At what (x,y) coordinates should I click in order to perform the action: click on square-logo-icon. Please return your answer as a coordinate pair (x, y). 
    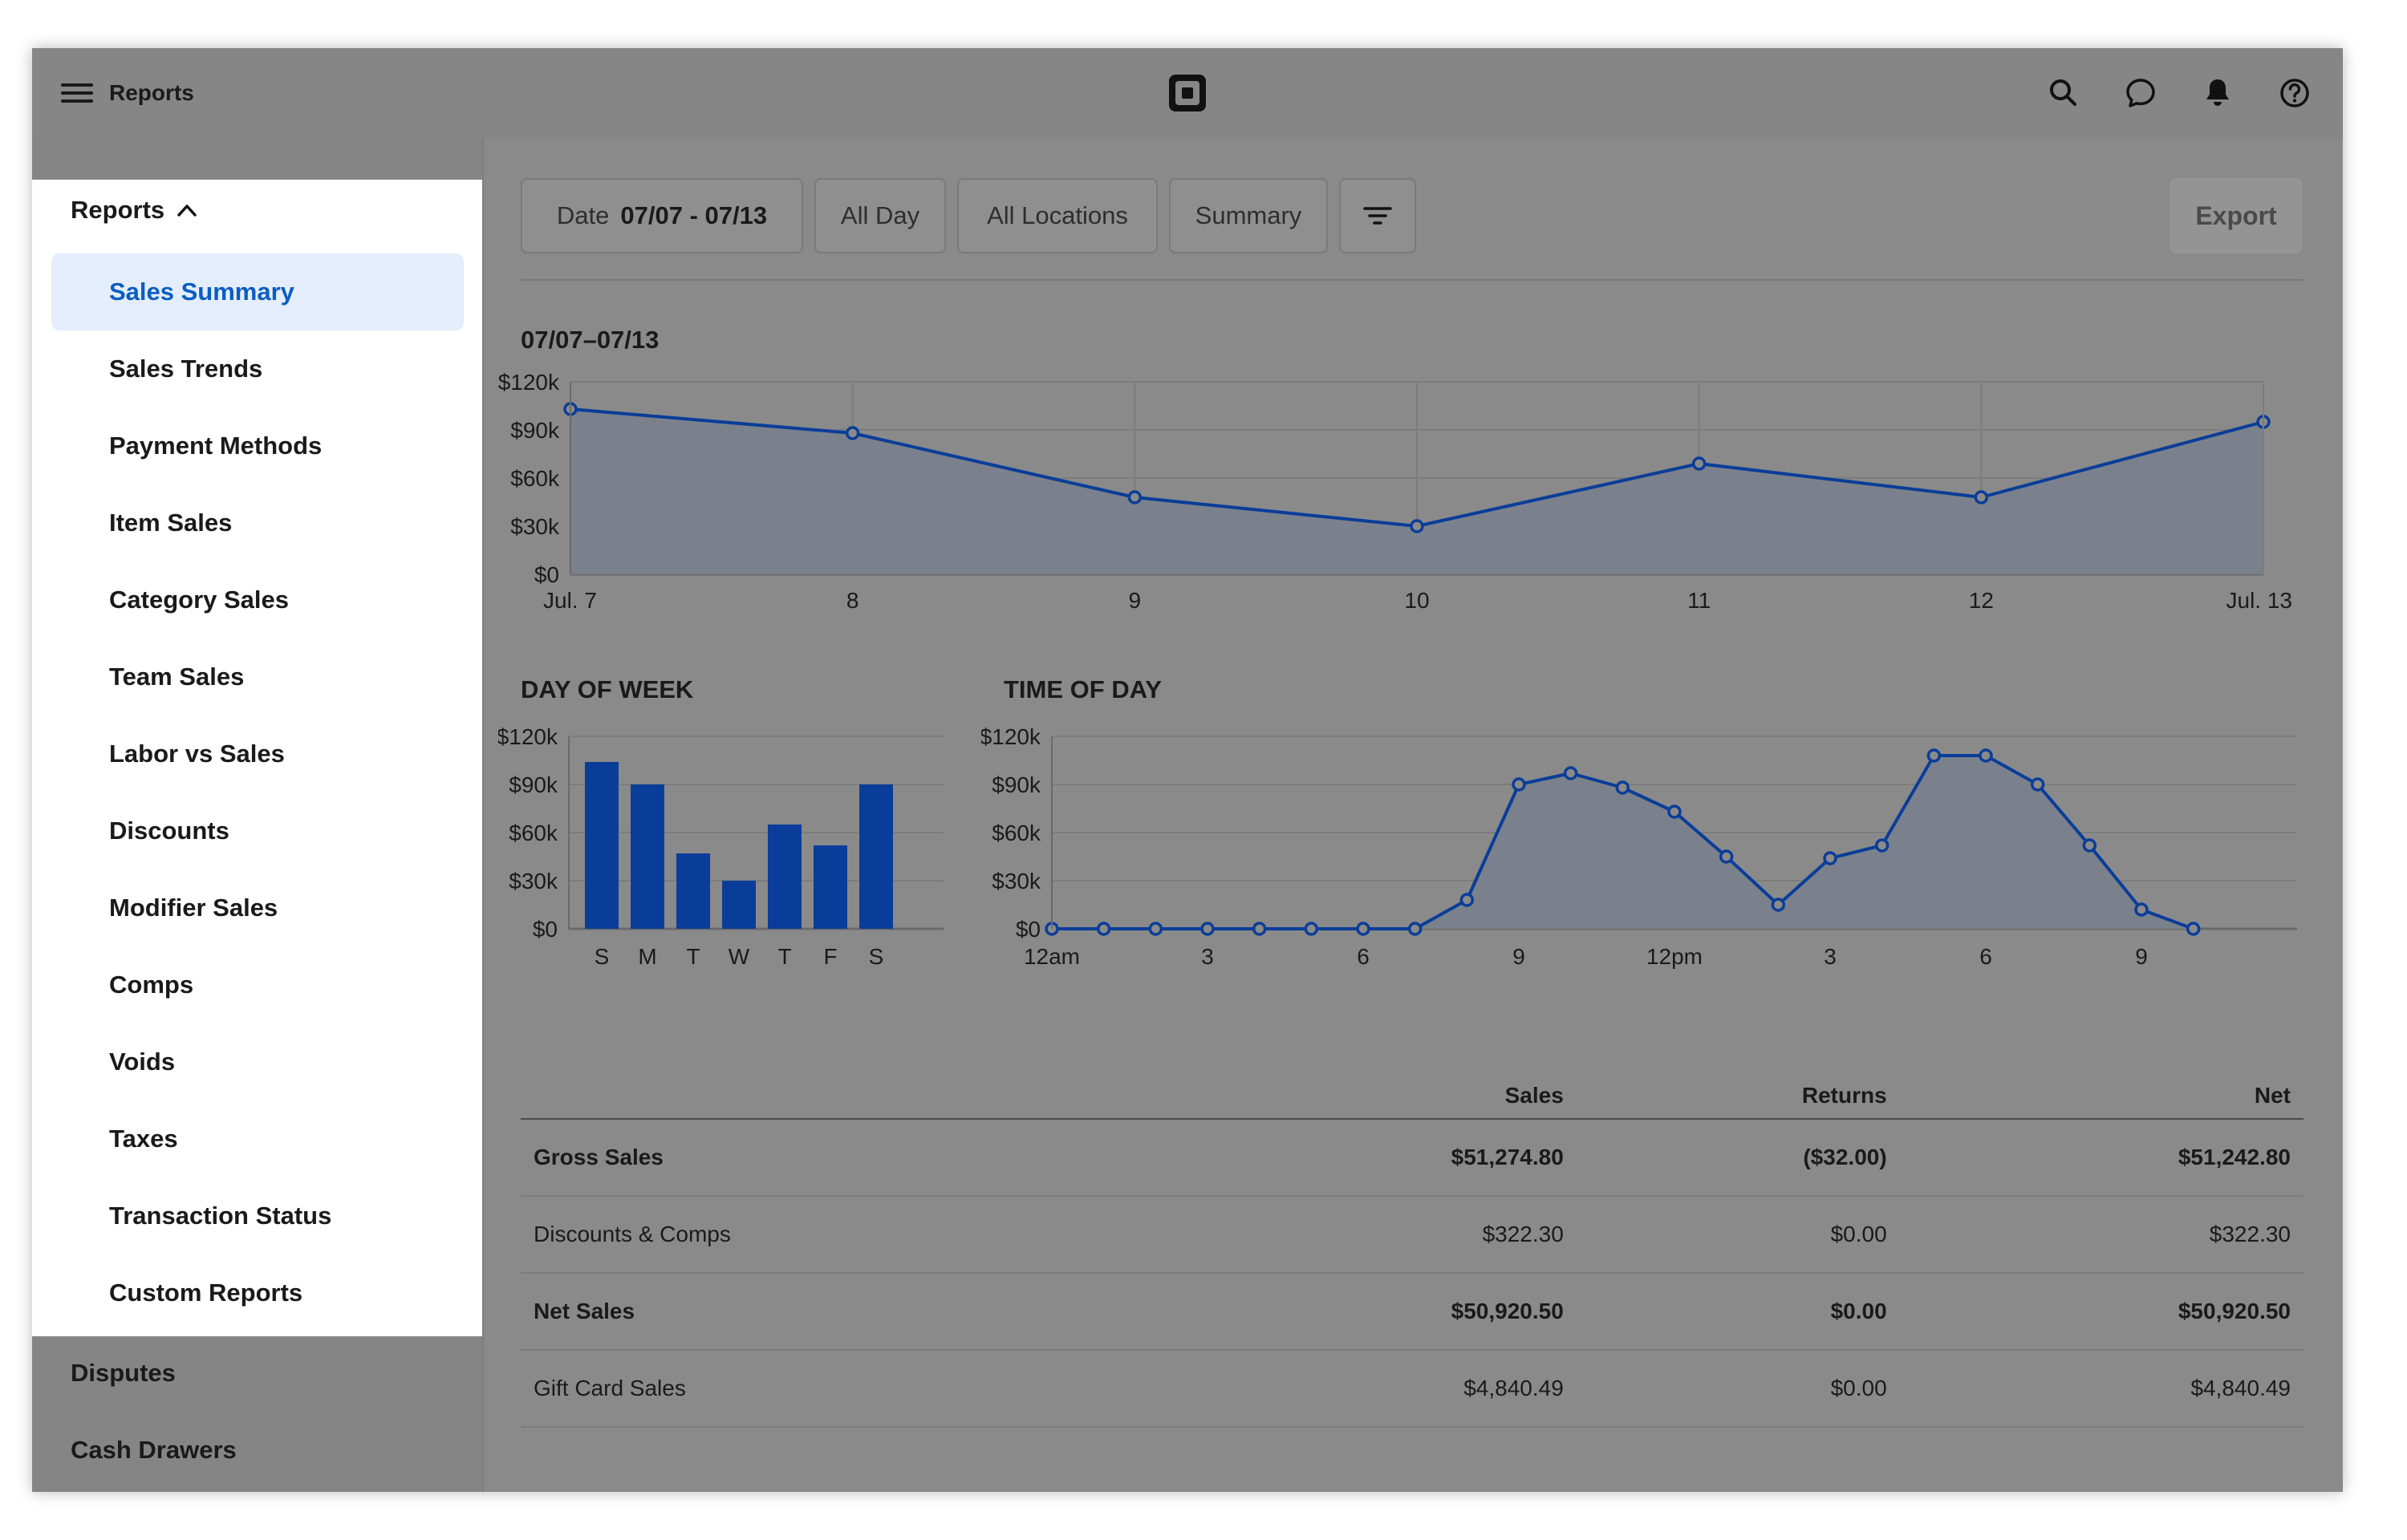
    Looking at the image, I should click on (1187, 93).